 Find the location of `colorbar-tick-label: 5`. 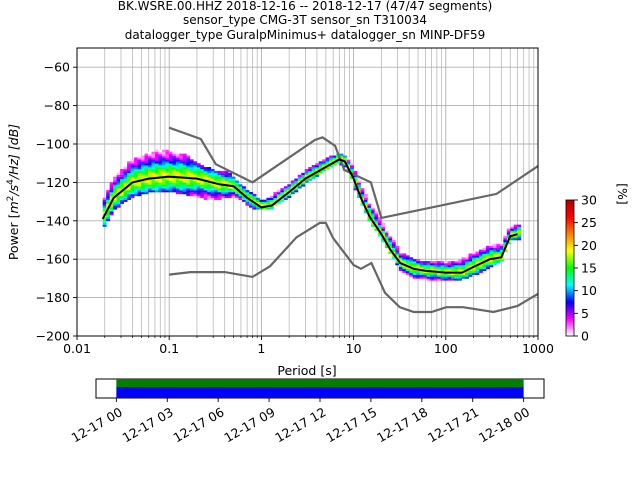

colorbar-tick-label: 5 is located at coordinates (585, 313).